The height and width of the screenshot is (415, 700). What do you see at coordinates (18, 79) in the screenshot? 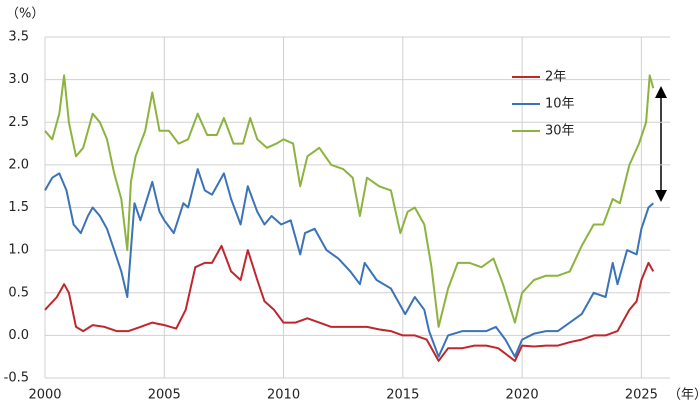
I see `y-tick-label: 3.0` at bounding box center [18, 79].